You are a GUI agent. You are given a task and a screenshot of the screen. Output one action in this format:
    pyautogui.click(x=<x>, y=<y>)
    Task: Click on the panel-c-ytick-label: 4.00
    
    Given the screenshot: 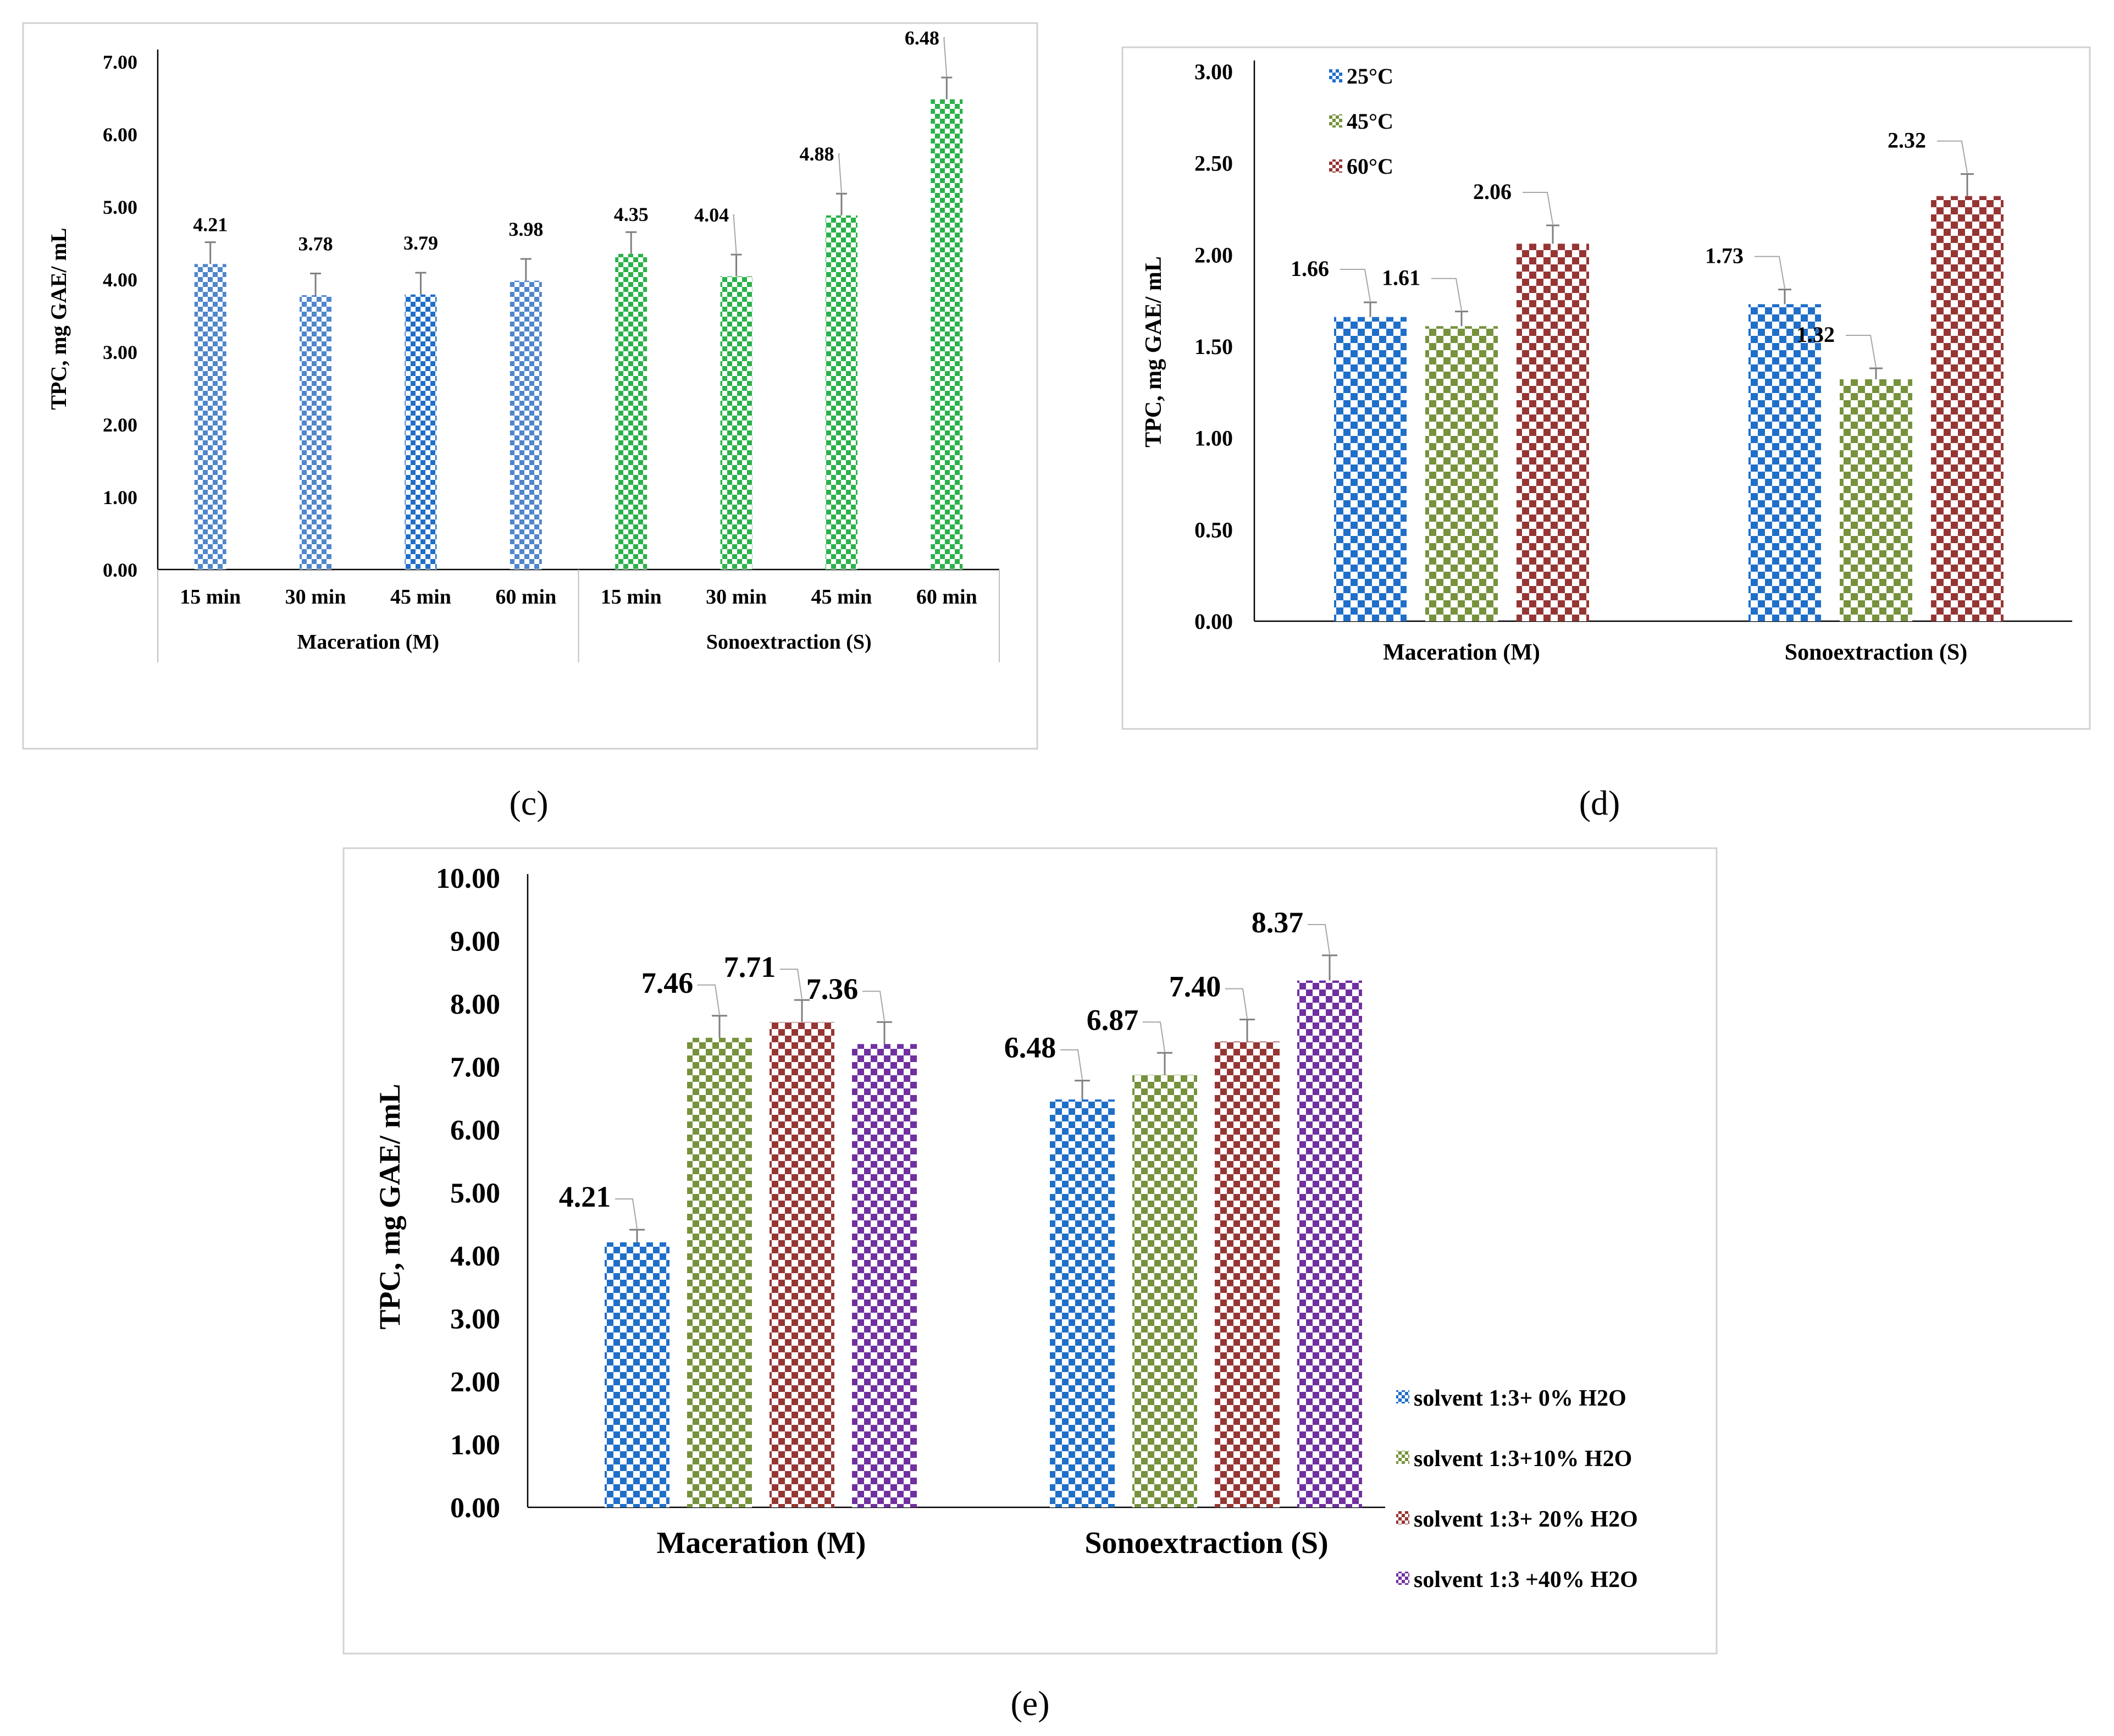 What is the action you would take?
    pyautogui.click(x=120, y=280)
    